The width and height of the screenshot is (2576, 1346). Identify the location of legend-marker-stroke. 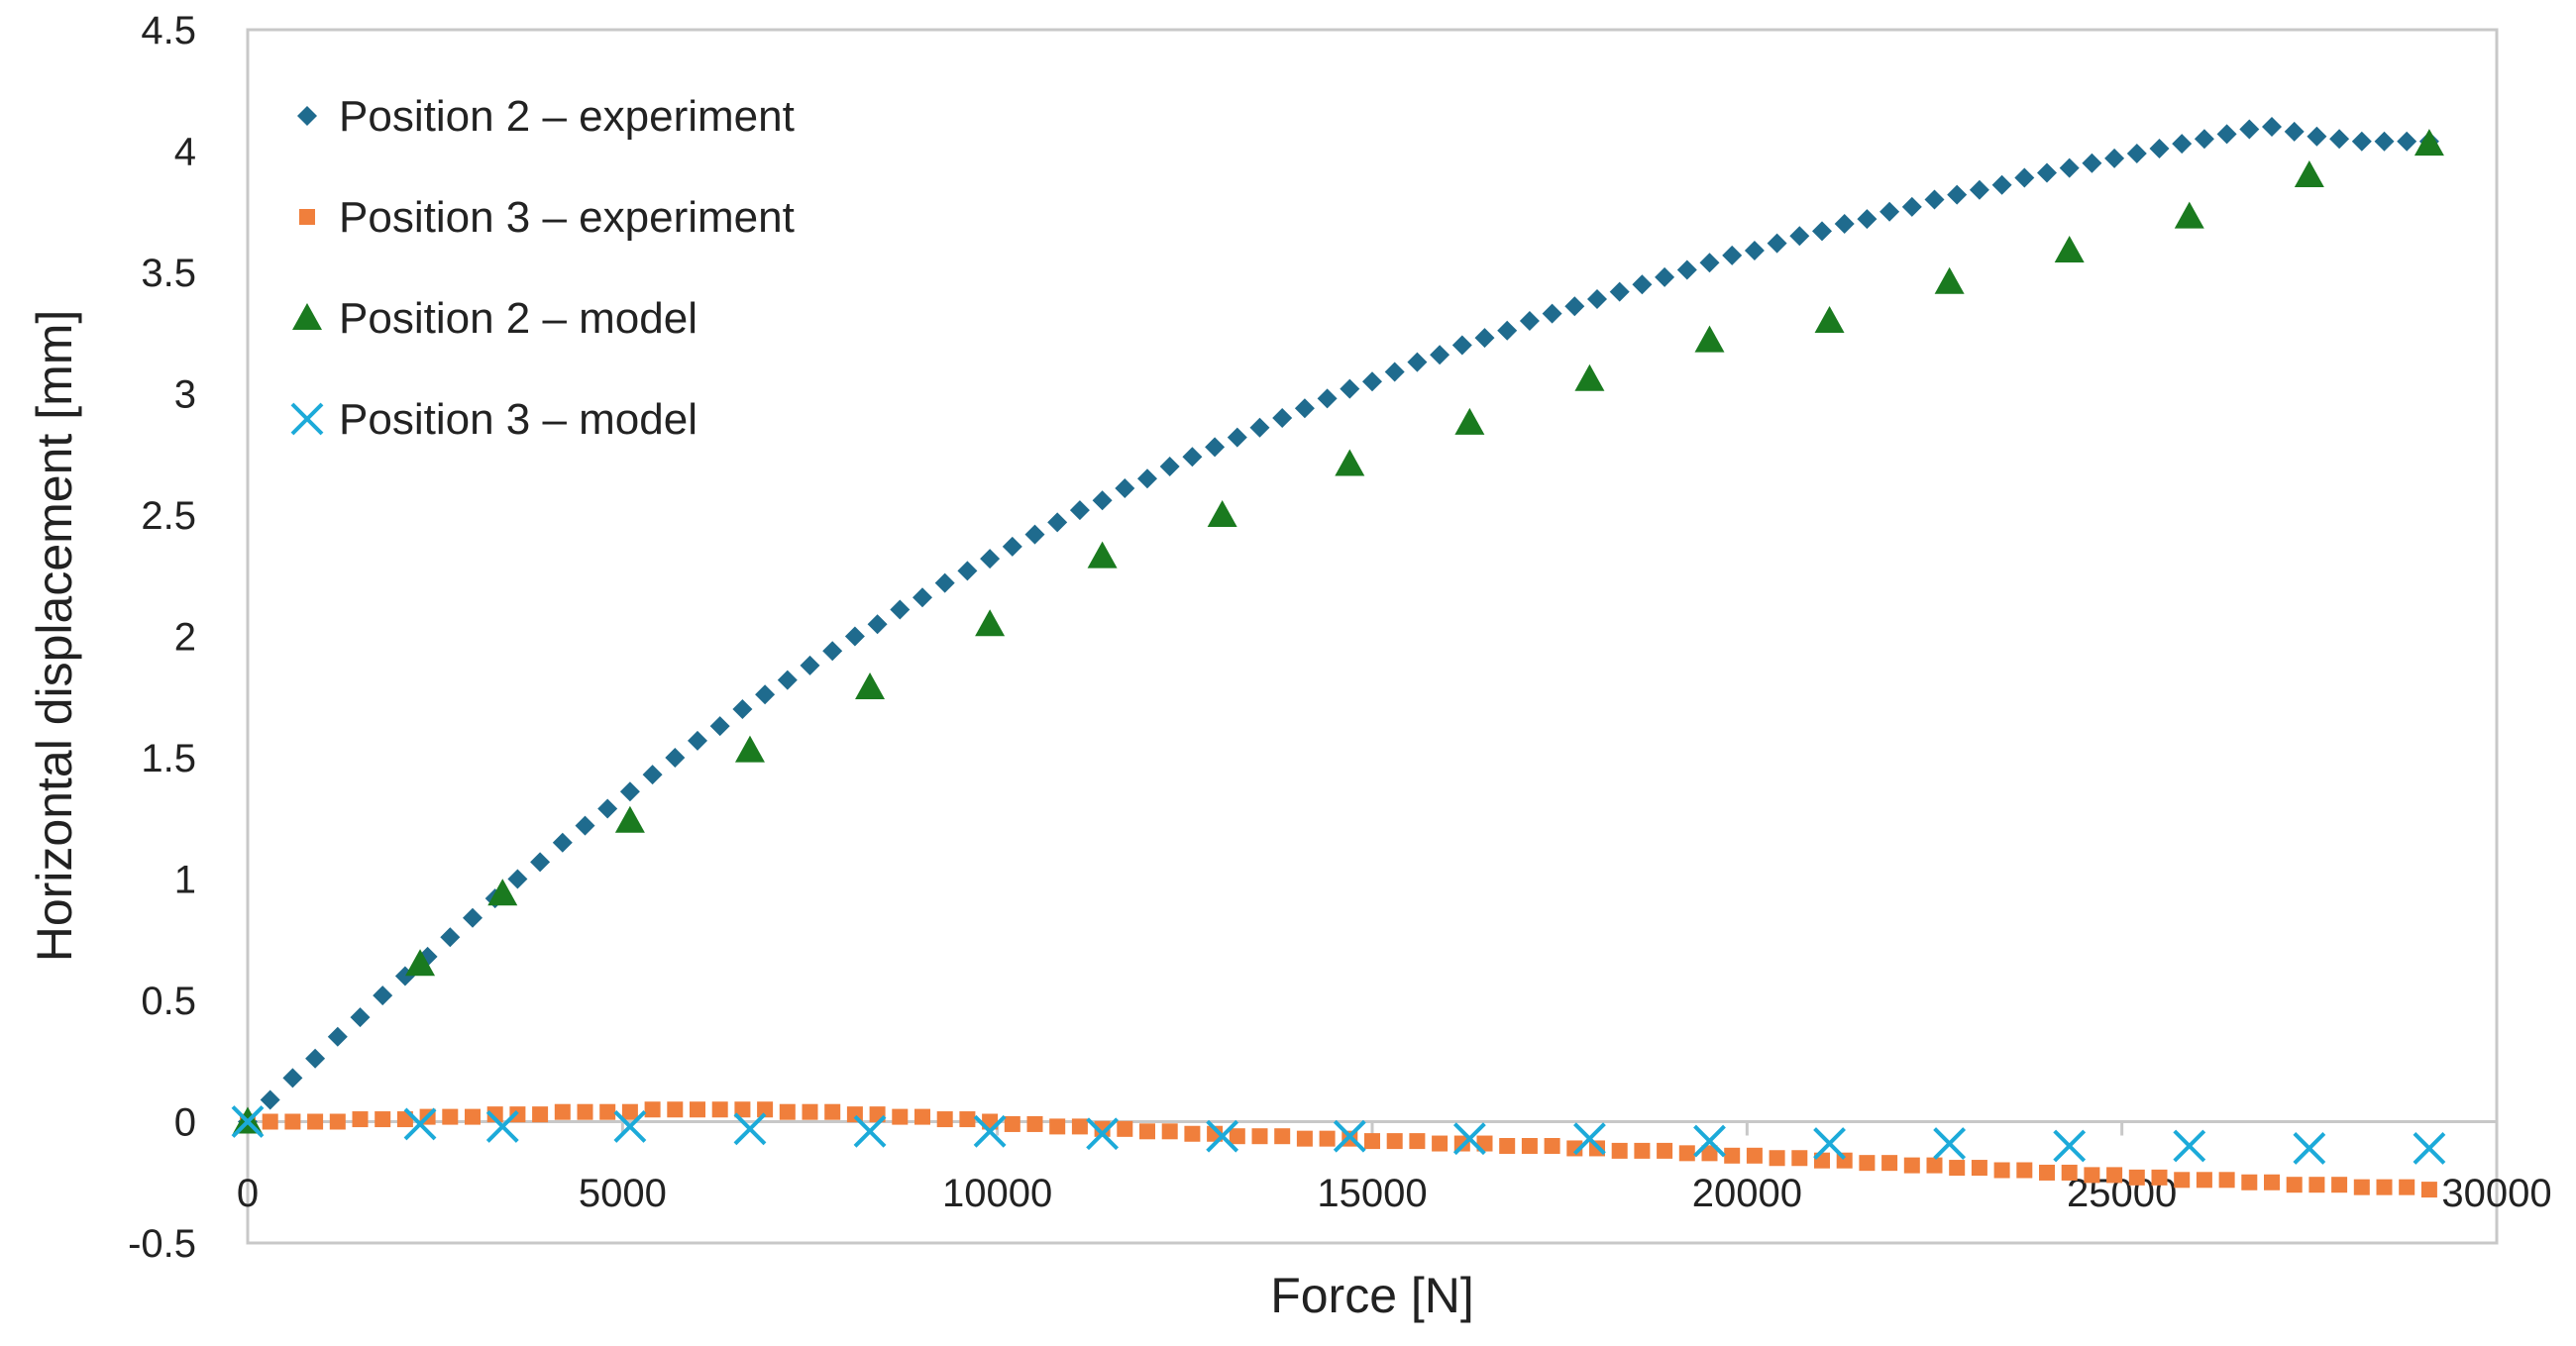
(307, 419).